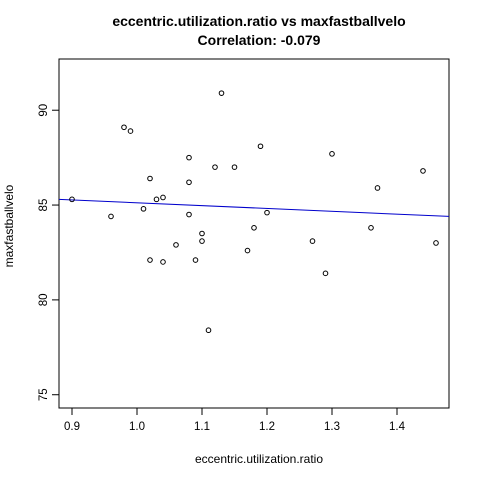  I want to click on regression-line, so click(254, 207).